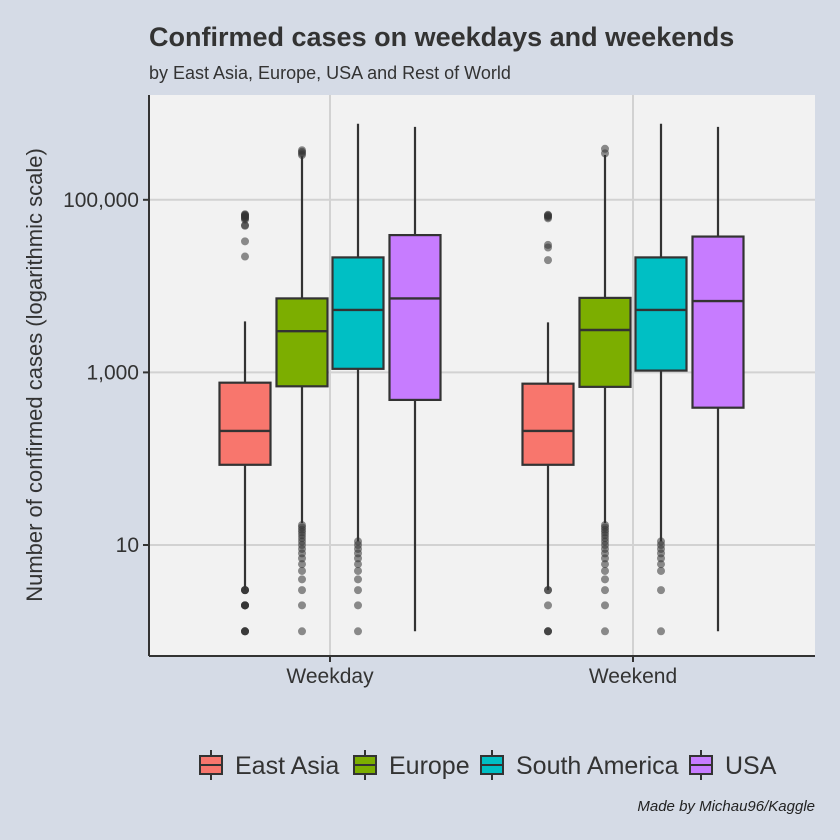 The image size is (840, 840). What do you see at coordinates (661, 379) in the screenshot?
I see `boxplot-south-america-weekend` at bounding box center [661, 379].